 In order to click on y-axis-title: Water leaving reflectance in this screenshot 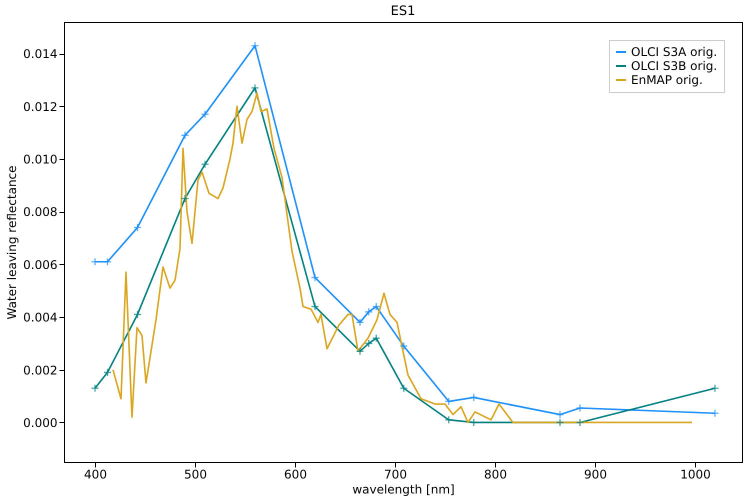, I will do `click(12, 242)`.